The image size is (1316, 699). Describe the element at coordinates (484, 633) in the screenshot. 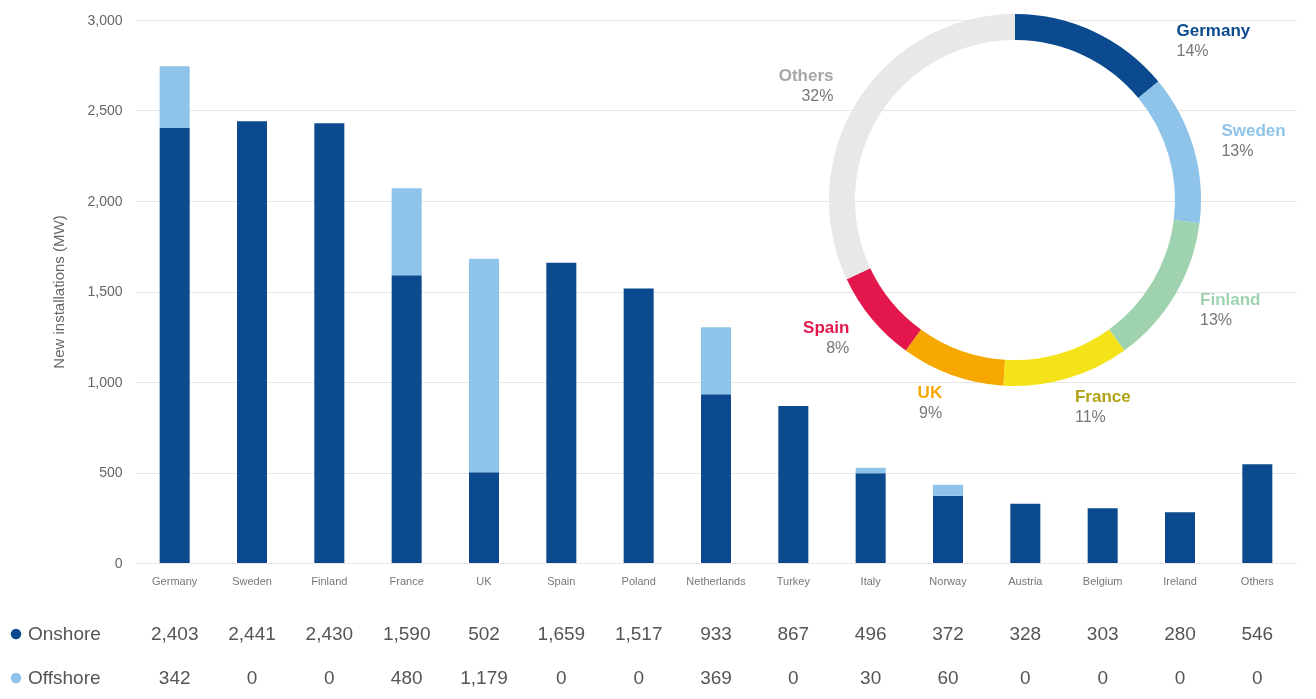

I see `data-label: 502` at that location.